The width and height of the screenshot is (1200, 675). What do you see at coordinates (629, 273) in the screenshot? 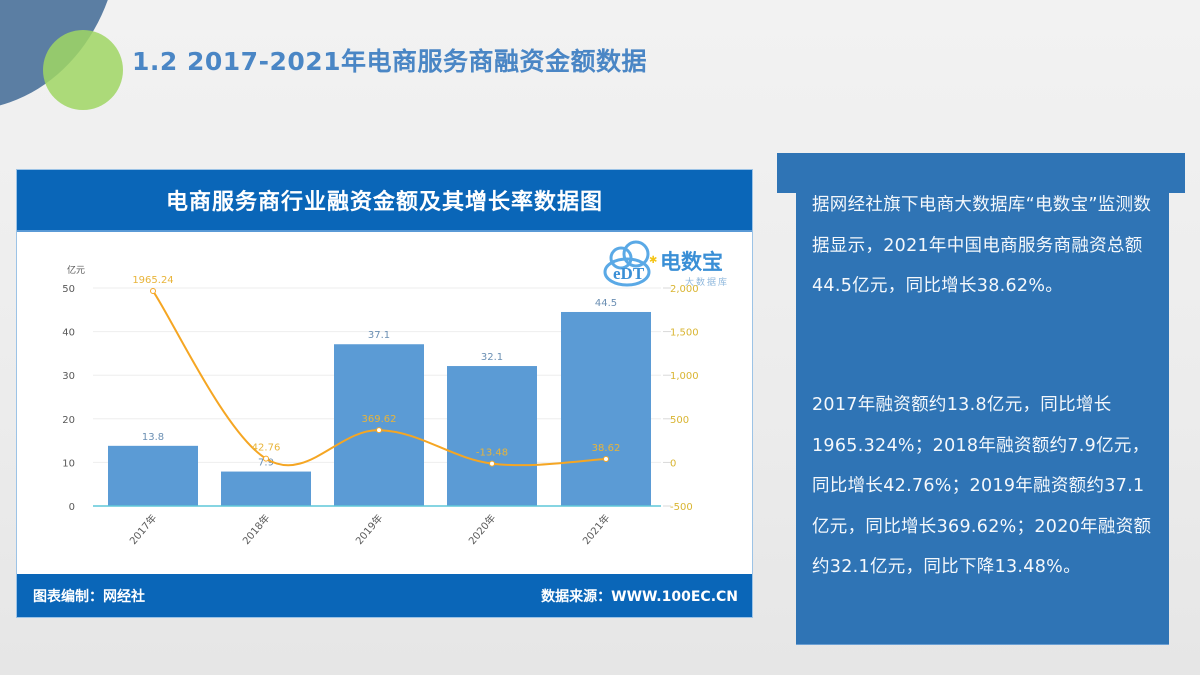
I see `svg-text: eDT` at bounding box center [629, 273].